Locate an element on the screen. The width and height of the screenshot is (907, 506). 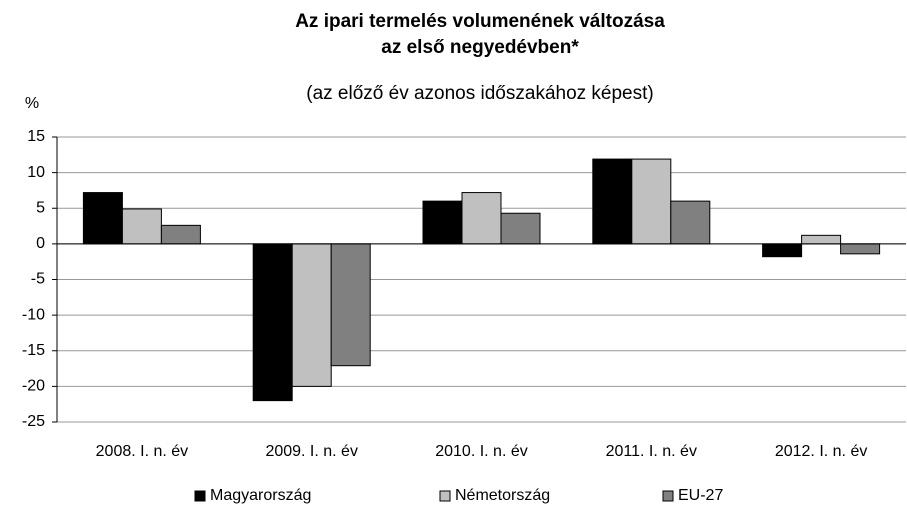
x-tick-label: 2012. I. n. év is located at coordinates (821, 451).